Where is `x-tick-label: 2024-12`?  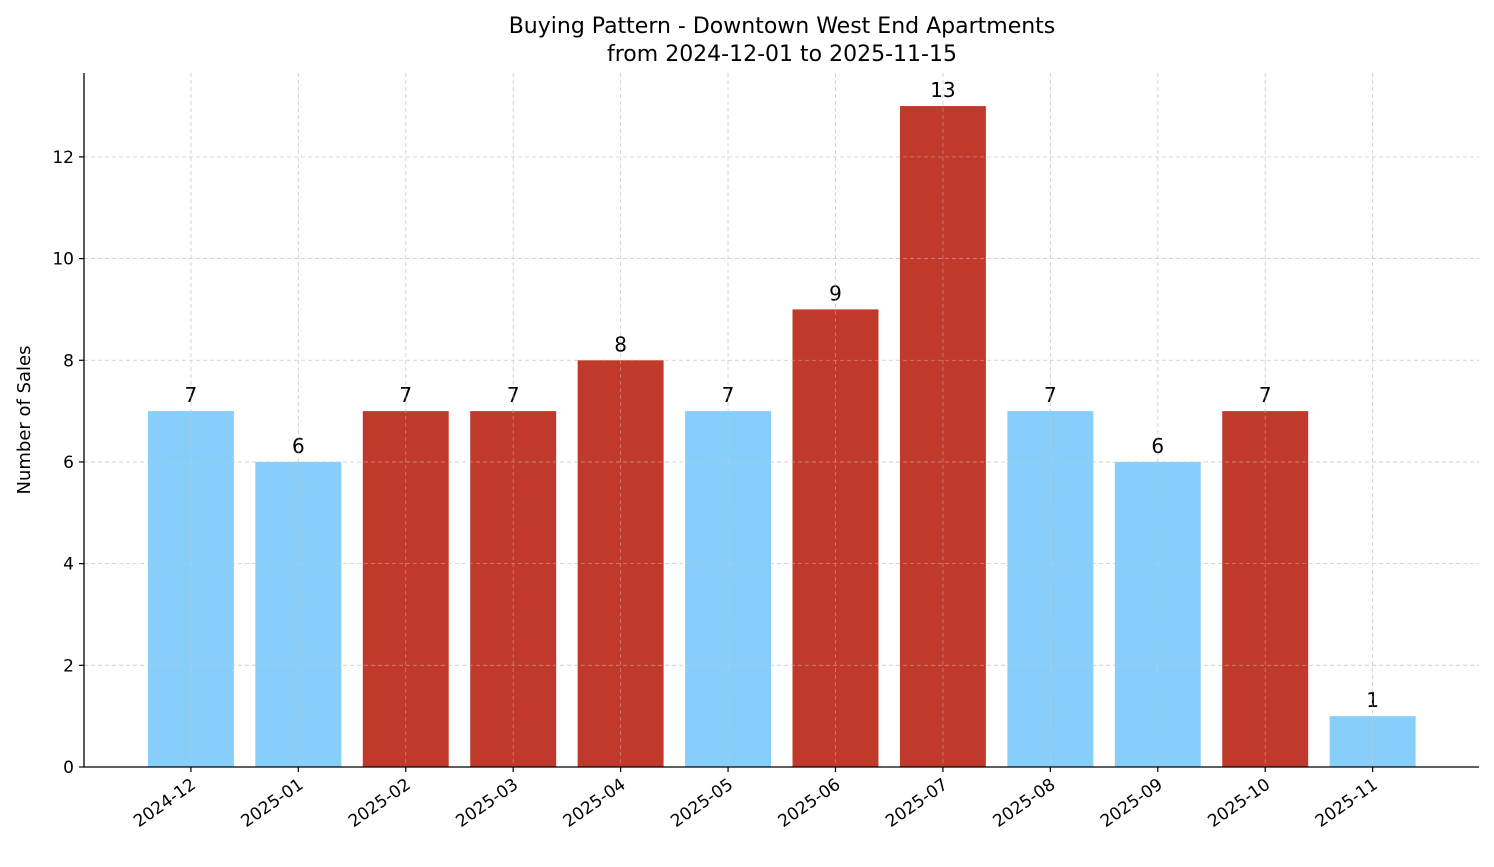 x-tick-label: 2024-12 is located at coordinates (165, 803).